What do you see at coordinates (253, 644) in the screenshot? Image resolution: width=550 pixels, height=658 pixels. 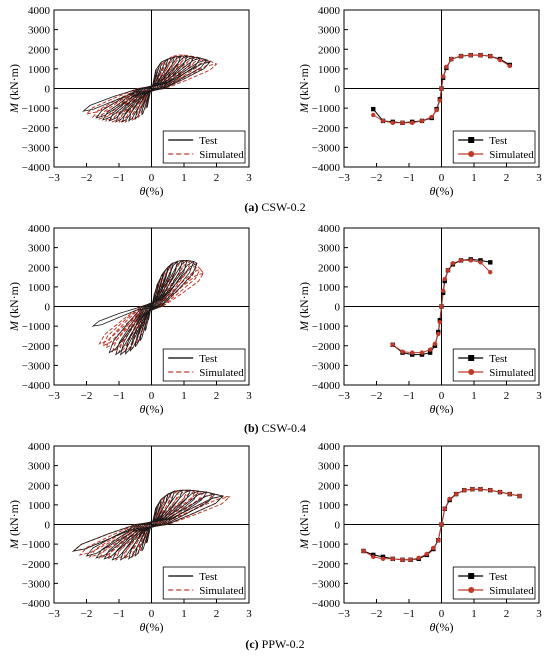 I see `caption-letter: (c)` at bounding box center [253, 644].